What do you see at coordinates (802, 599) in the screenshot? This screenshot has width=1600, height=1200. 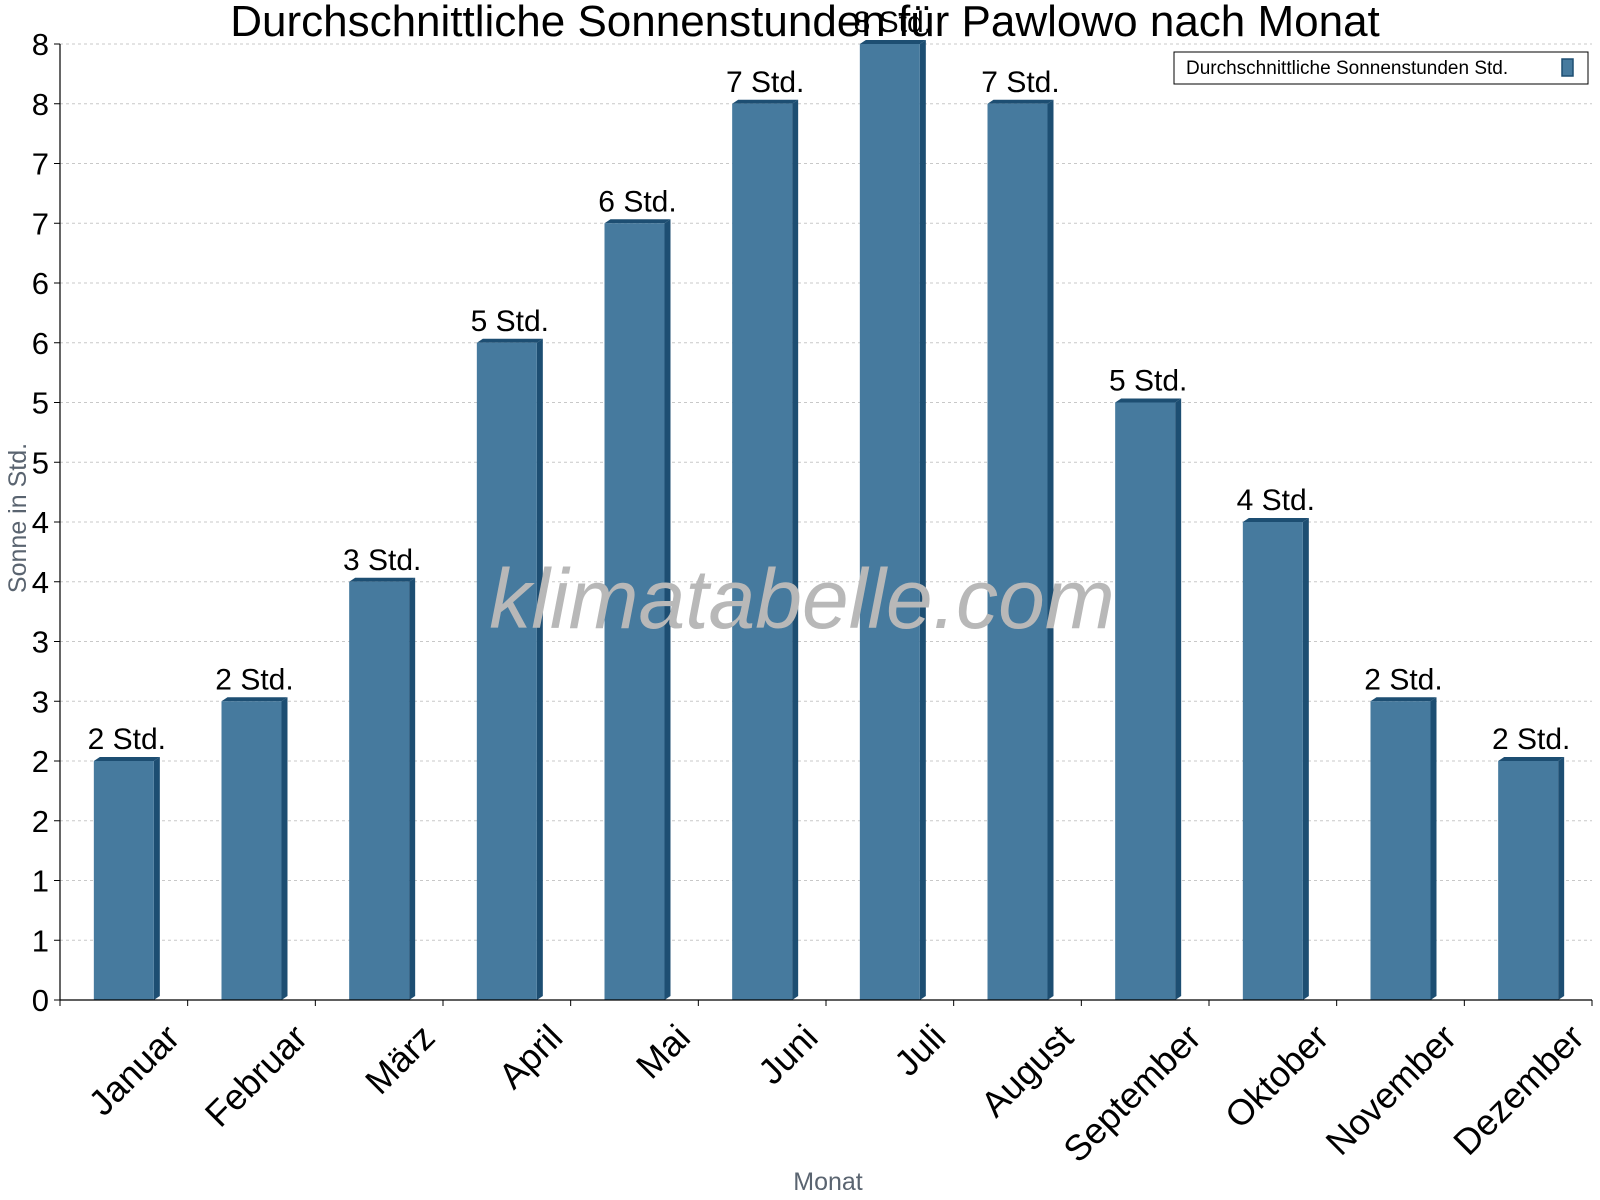 I see `watermark: klimatabelle.com` at bounding box center [802, 599].